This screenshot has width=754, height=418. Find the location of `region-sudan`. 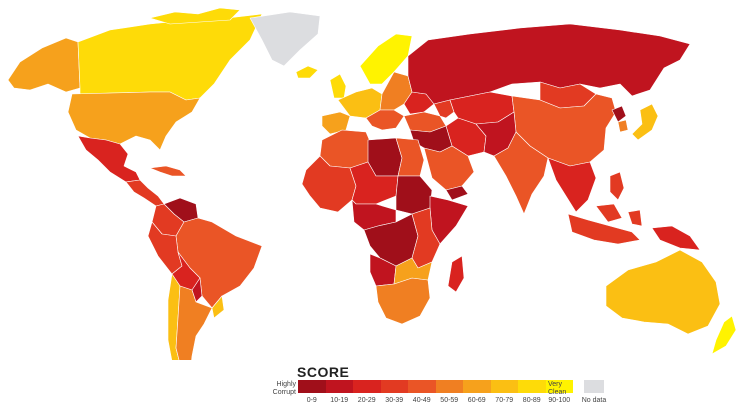

region-sudan is located at coordinates (414, 195).